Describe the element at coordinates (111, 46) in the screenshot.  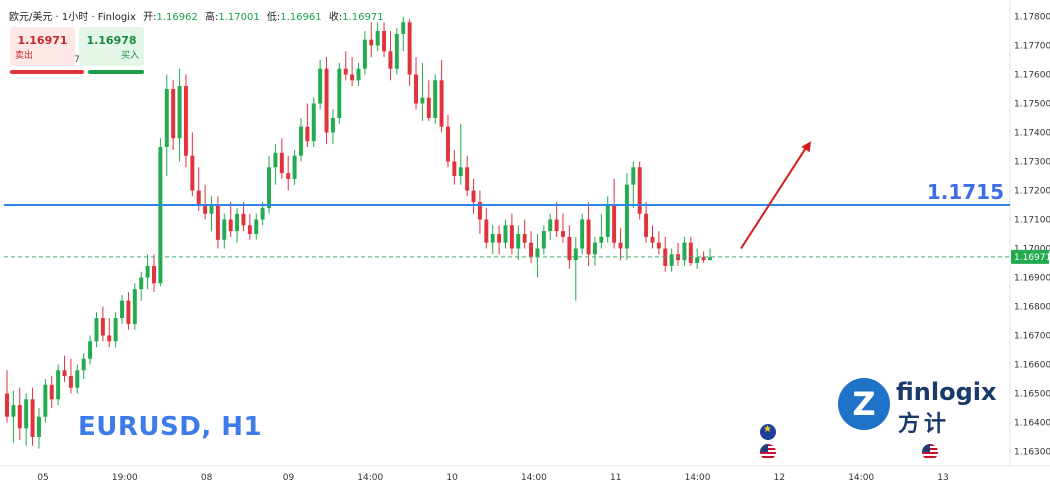
I see `buy-button: 1.16978 买入` at that location.